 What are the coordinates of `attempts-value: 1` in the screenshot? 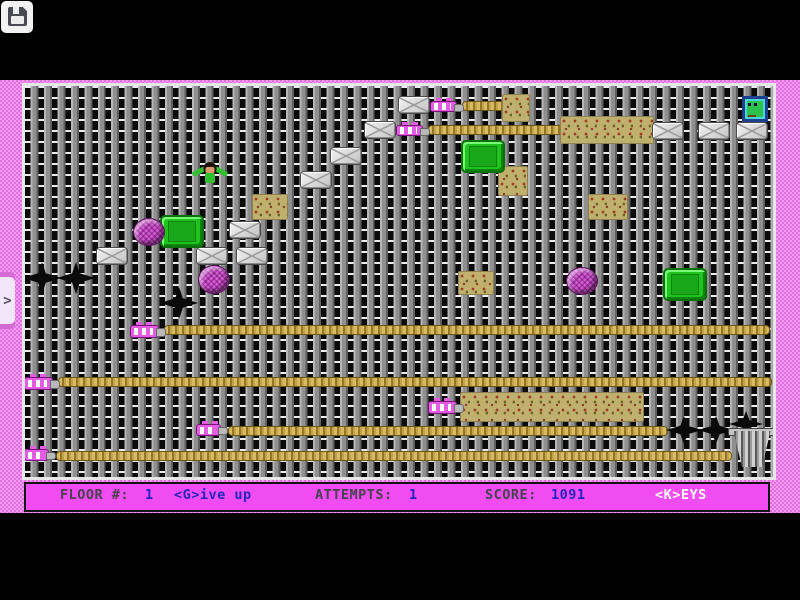 It's located at (413, 495).